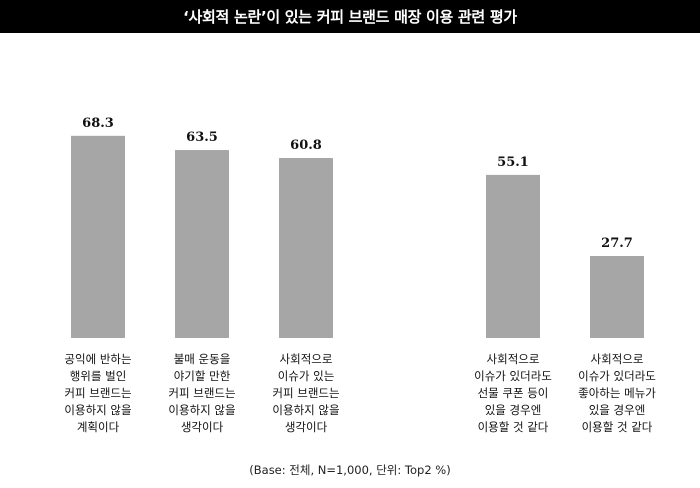 This screenshot has width=700, height=488. Describe the element at coordinates (306, 359) in the screenshot. I see `category-label-3-line-1: 사회적으로` at that location.